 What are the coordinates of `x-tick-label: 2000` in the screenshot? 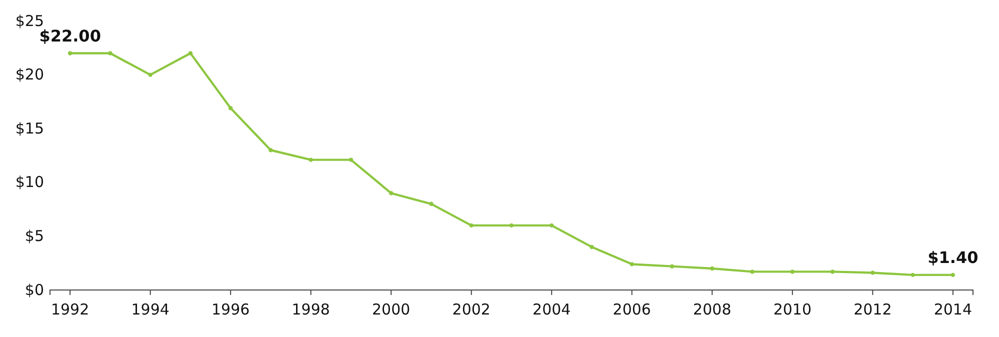 It's located at (391, 309).